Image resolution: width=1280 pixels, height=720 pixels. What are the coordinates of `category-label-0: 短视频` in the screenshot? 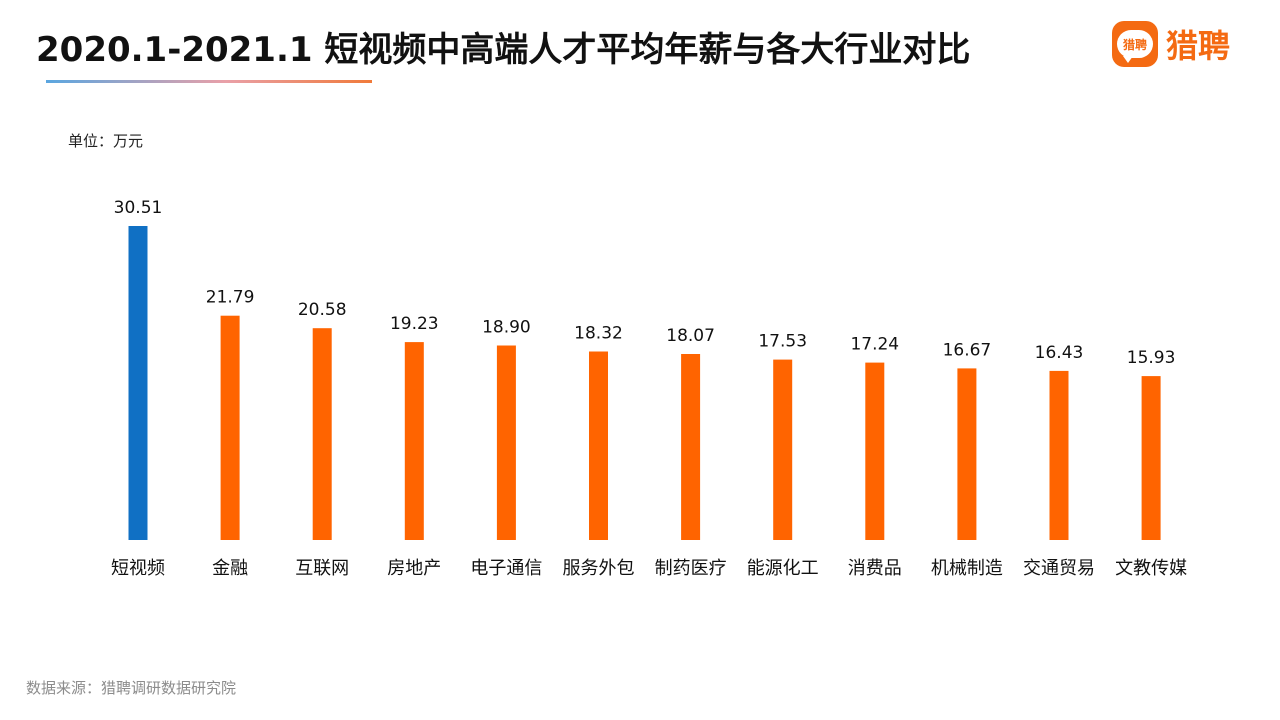 It's located at (138, 568).